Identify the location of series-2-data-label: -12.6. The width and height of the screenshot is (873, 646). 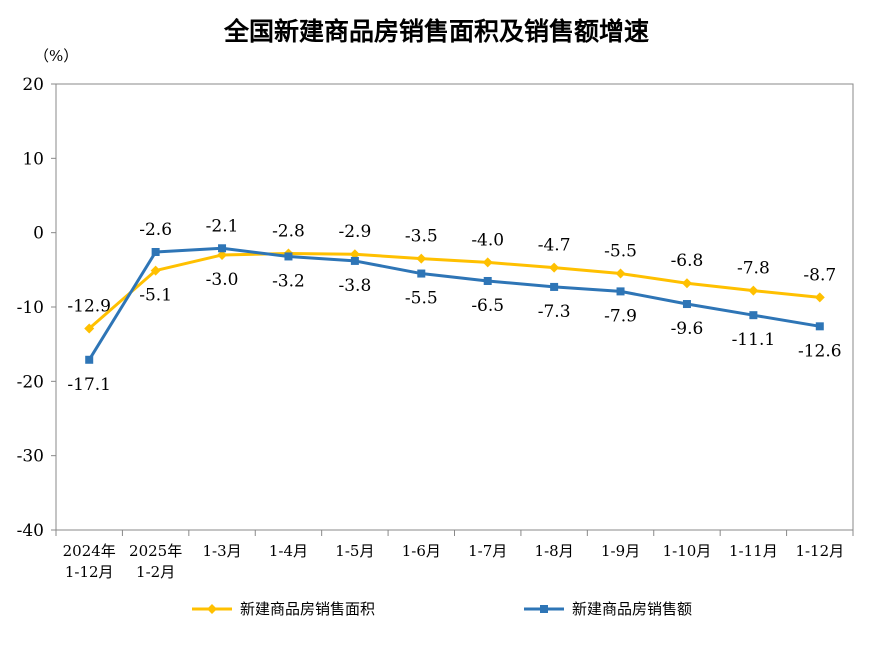
(820, 351).